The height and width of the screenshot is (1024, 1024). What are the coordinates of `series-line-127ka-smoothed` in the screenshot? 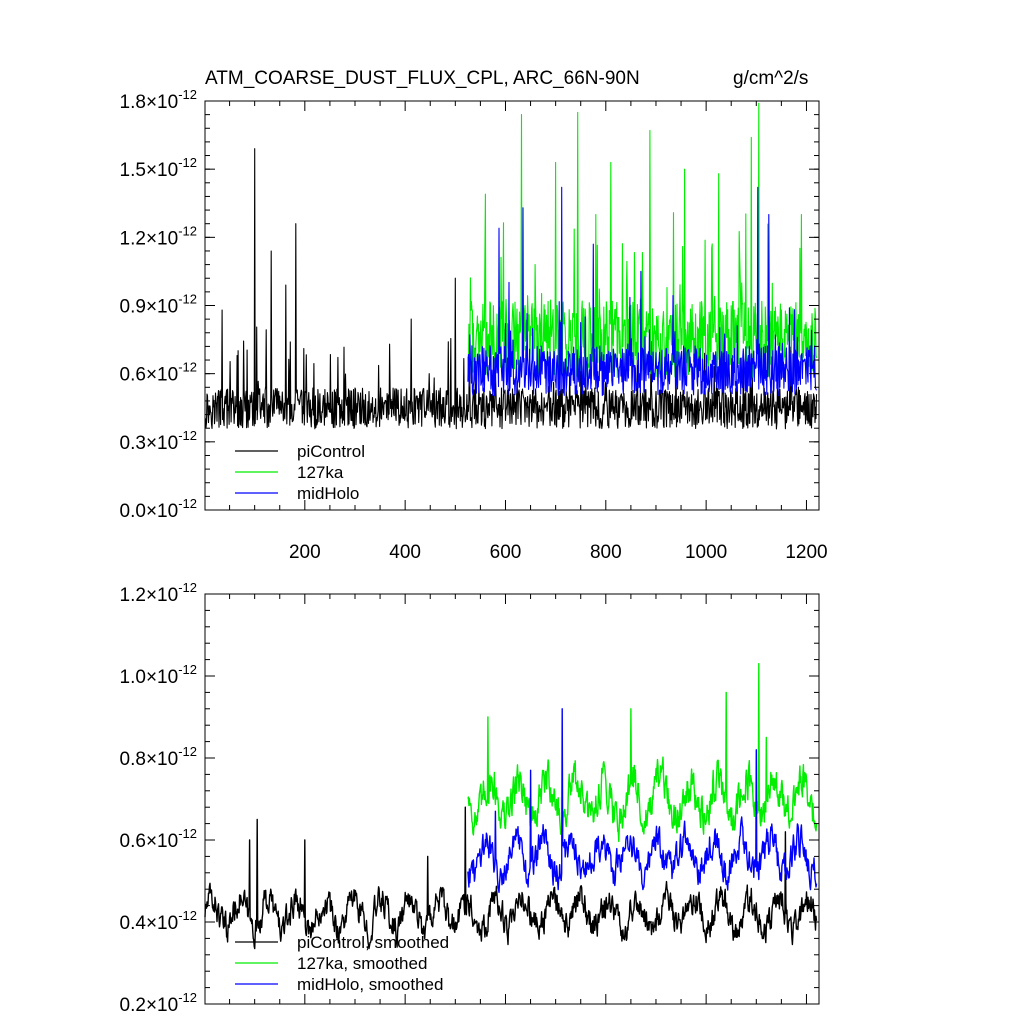 It's located at (642, 753).